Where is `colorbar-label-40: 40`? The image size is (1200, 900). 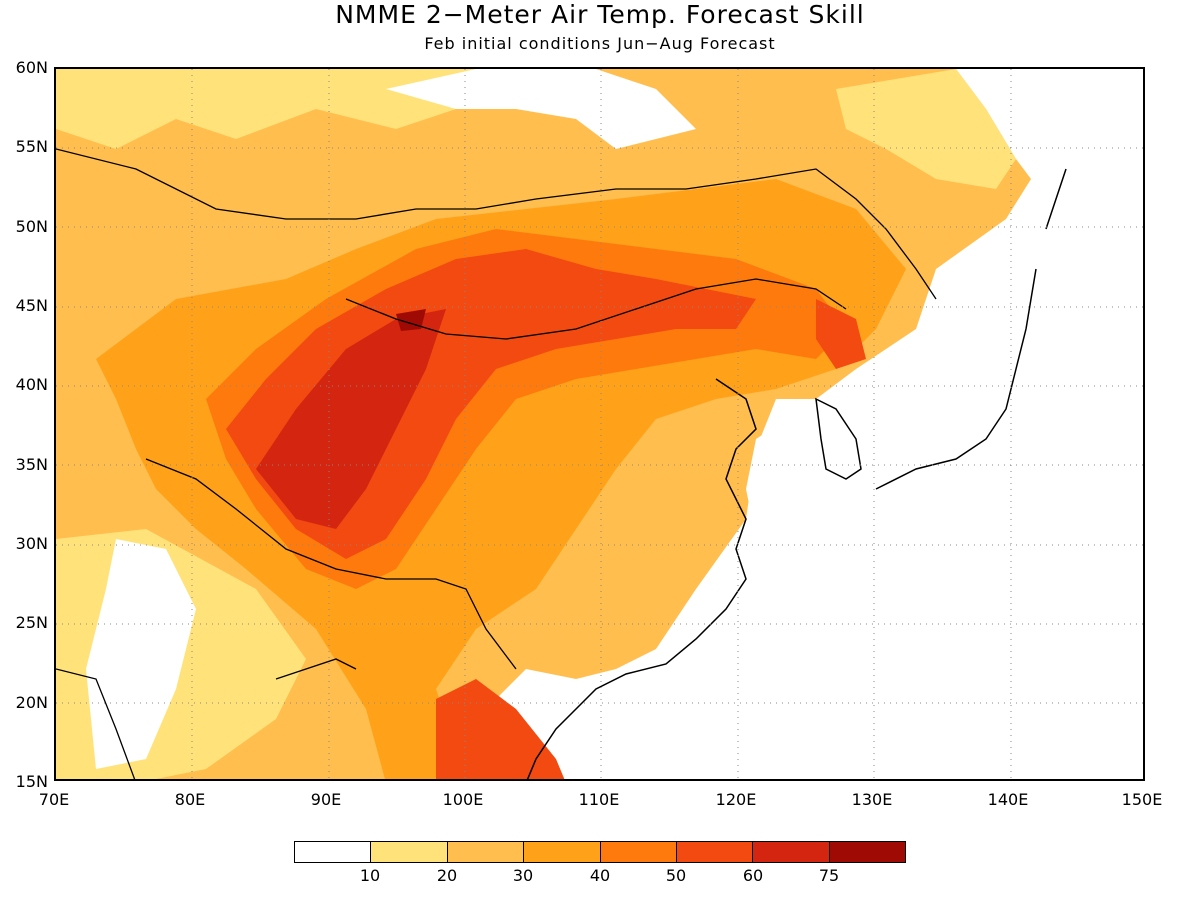 colorbar-label-40: 40 is located at coordinates (600, 875).